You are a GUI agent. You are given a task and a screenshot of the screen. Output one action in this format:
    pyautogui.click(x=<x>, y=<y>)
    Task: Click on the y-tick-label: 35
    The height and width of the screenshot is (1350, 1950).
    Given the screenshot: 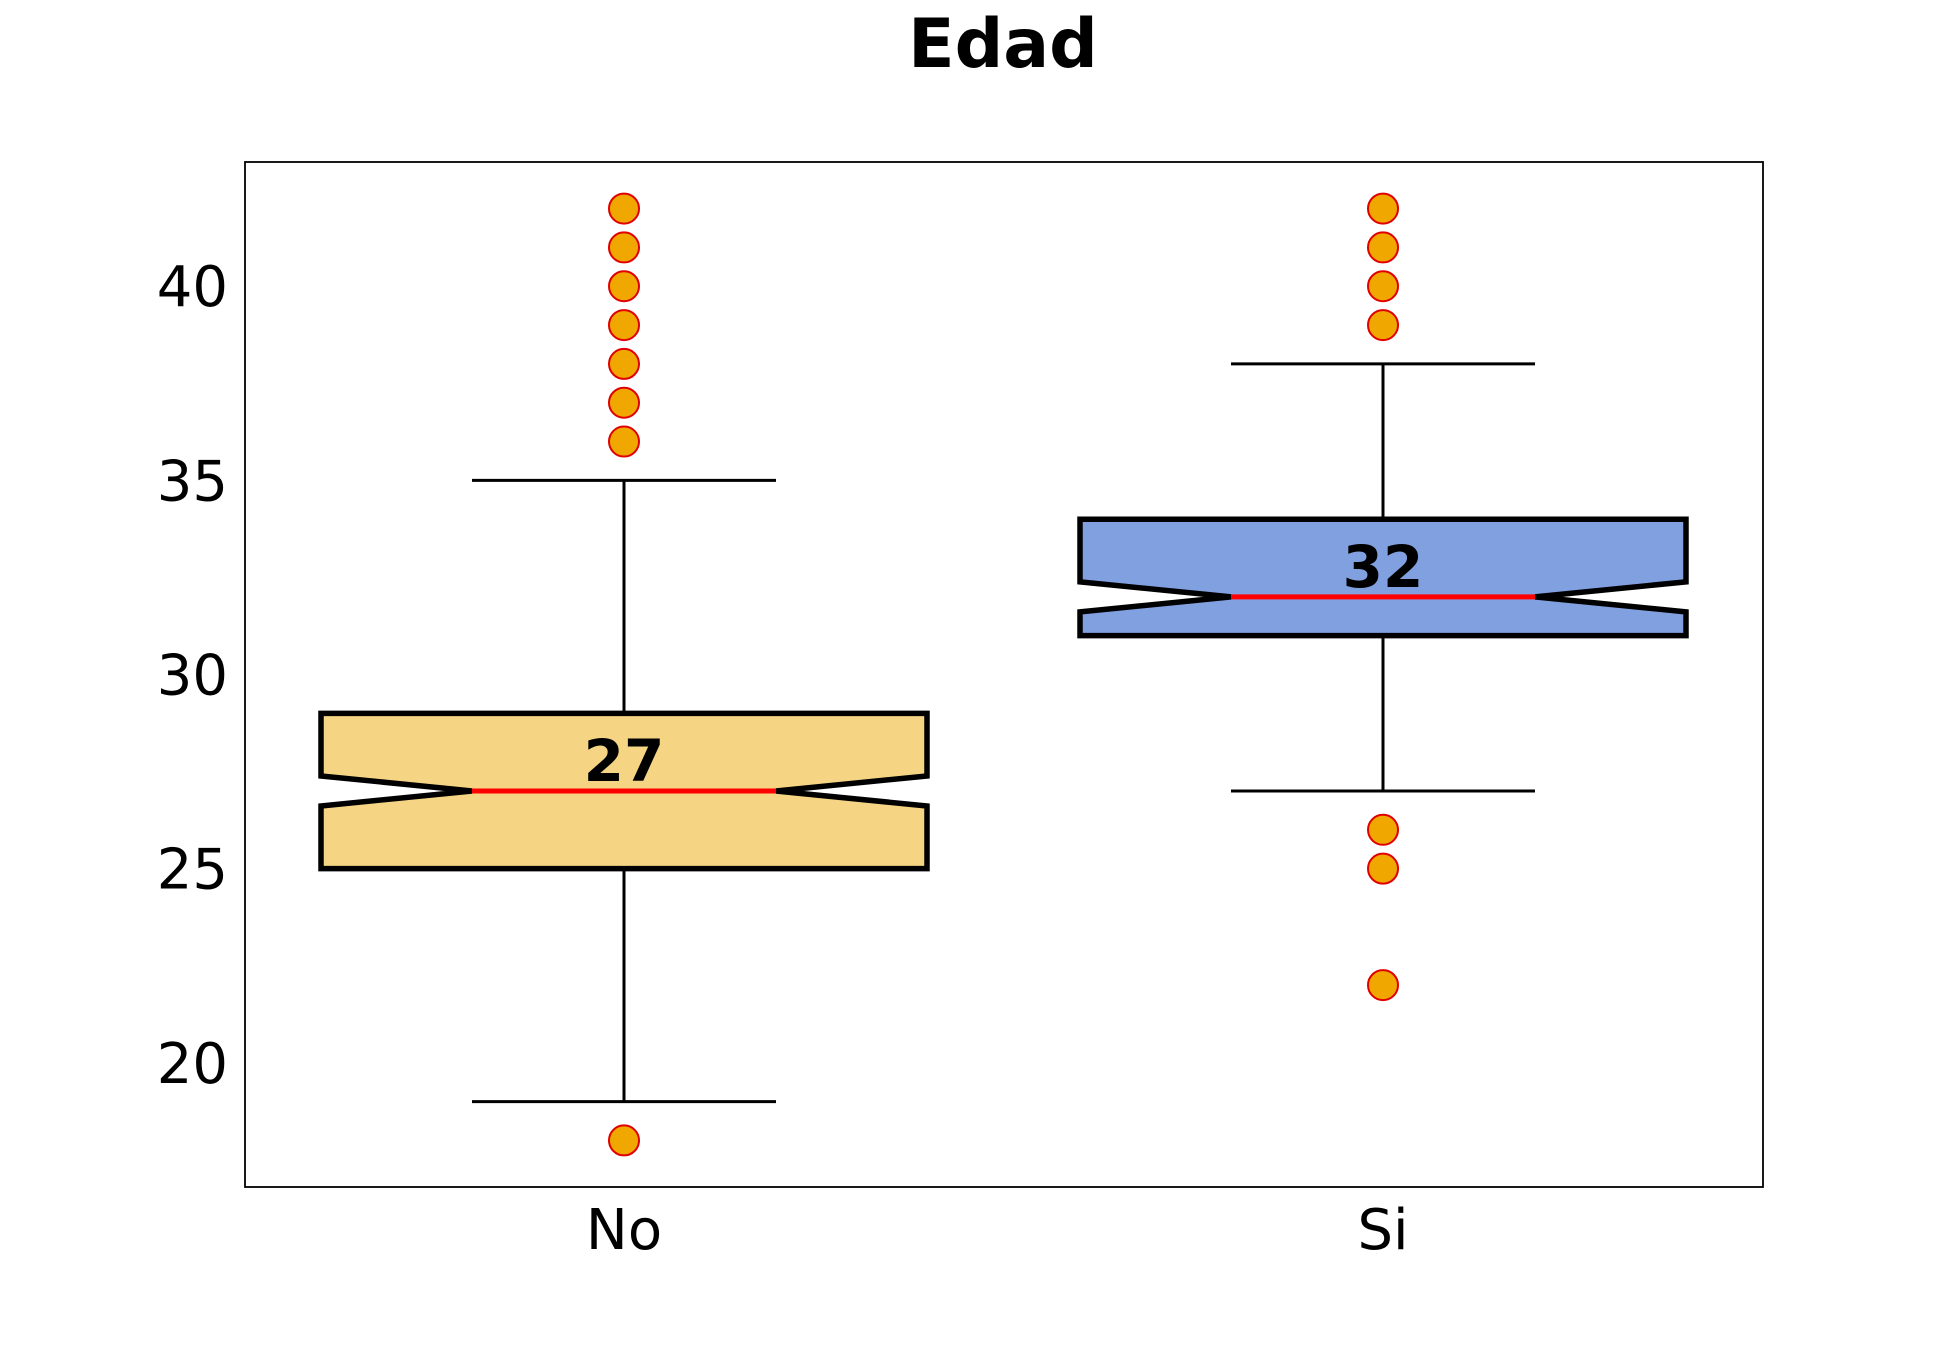 What is the action you would take?
    pyautogui.click(x=192, y=481)
    